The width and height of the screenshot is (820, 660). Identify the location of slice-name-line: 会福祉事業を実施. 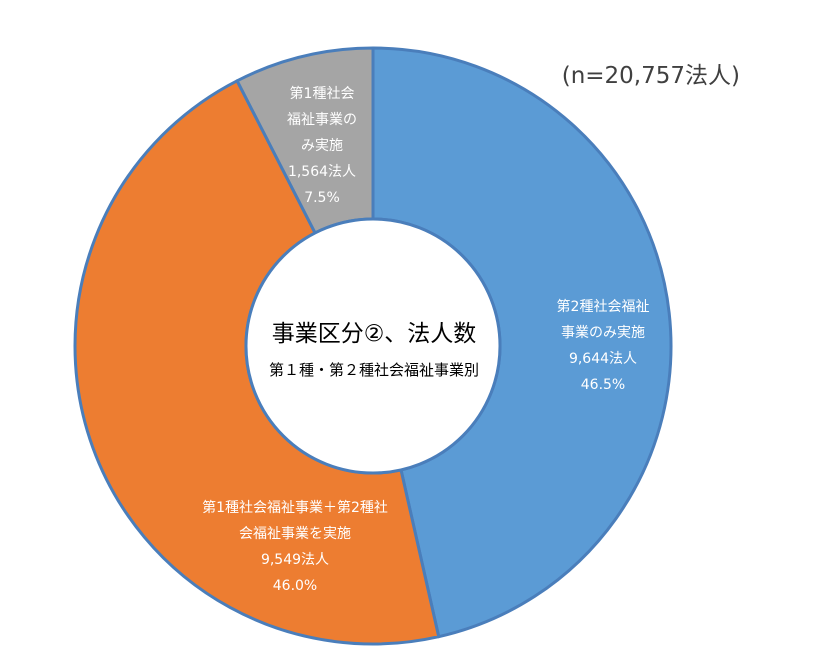
(295, 534).